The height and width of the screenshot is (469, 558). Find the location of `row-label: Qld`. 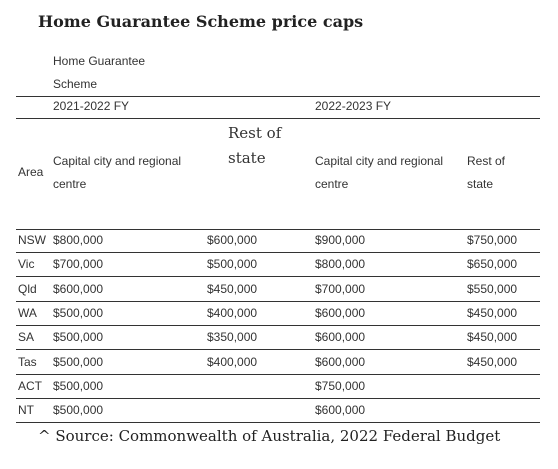

row-label: Qld is located at coordinates (27, 288).